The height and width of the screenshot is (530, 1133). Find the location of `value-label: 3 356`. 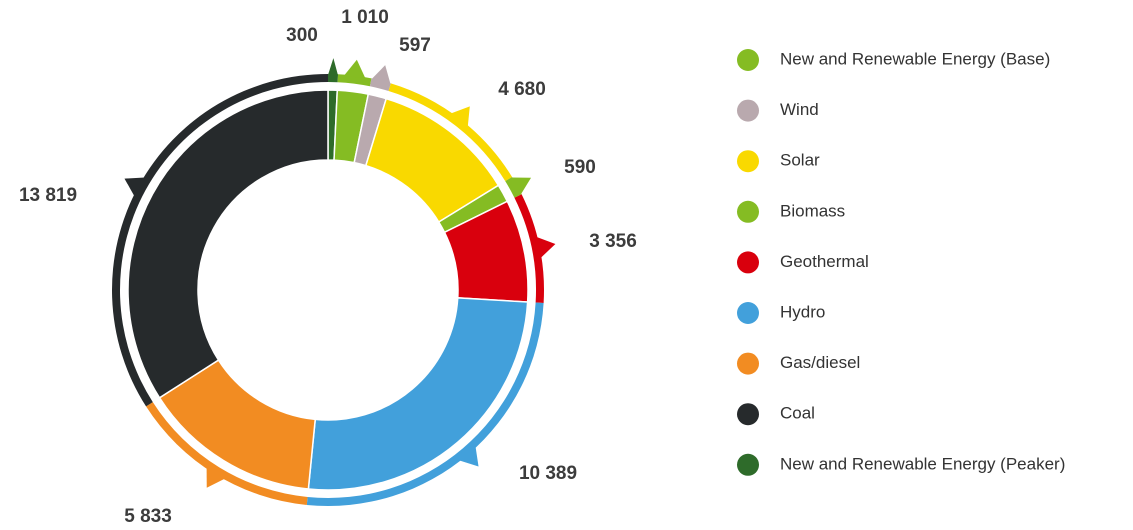

value-label: 3 356 is located at coordinates (613, 241).